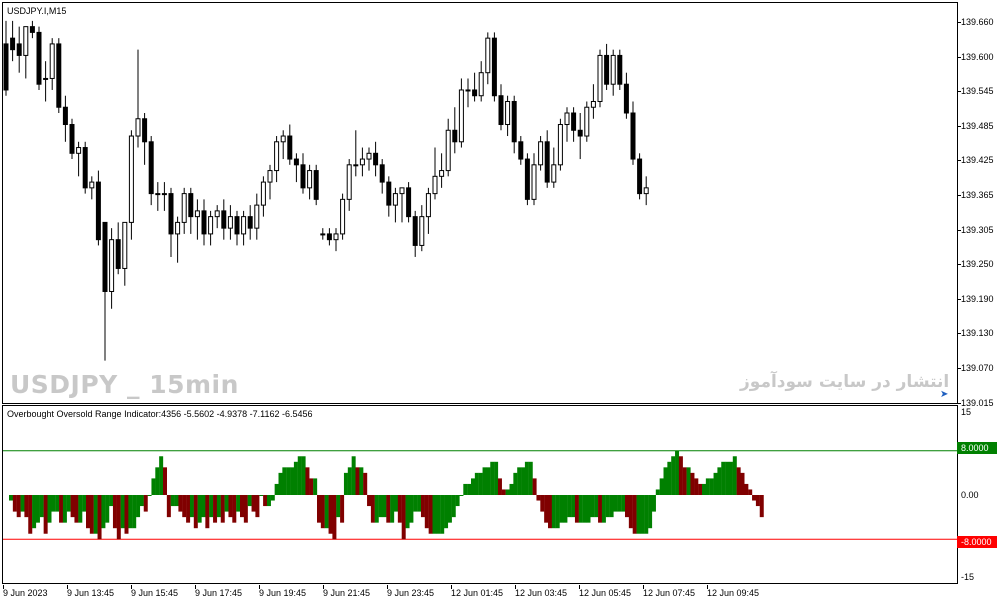 Image resolution: width=1003 pixels, height=605 pixels. I want to click on time-tick-label: 9 Jun 17:45, so click(219, 593).